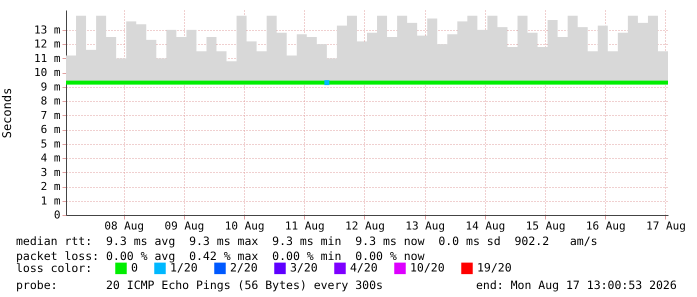  What do you see at coordinates (47, 58) in the screenshot?
I see `y-tick-label: 11 m` at bounding box center [47, 58].